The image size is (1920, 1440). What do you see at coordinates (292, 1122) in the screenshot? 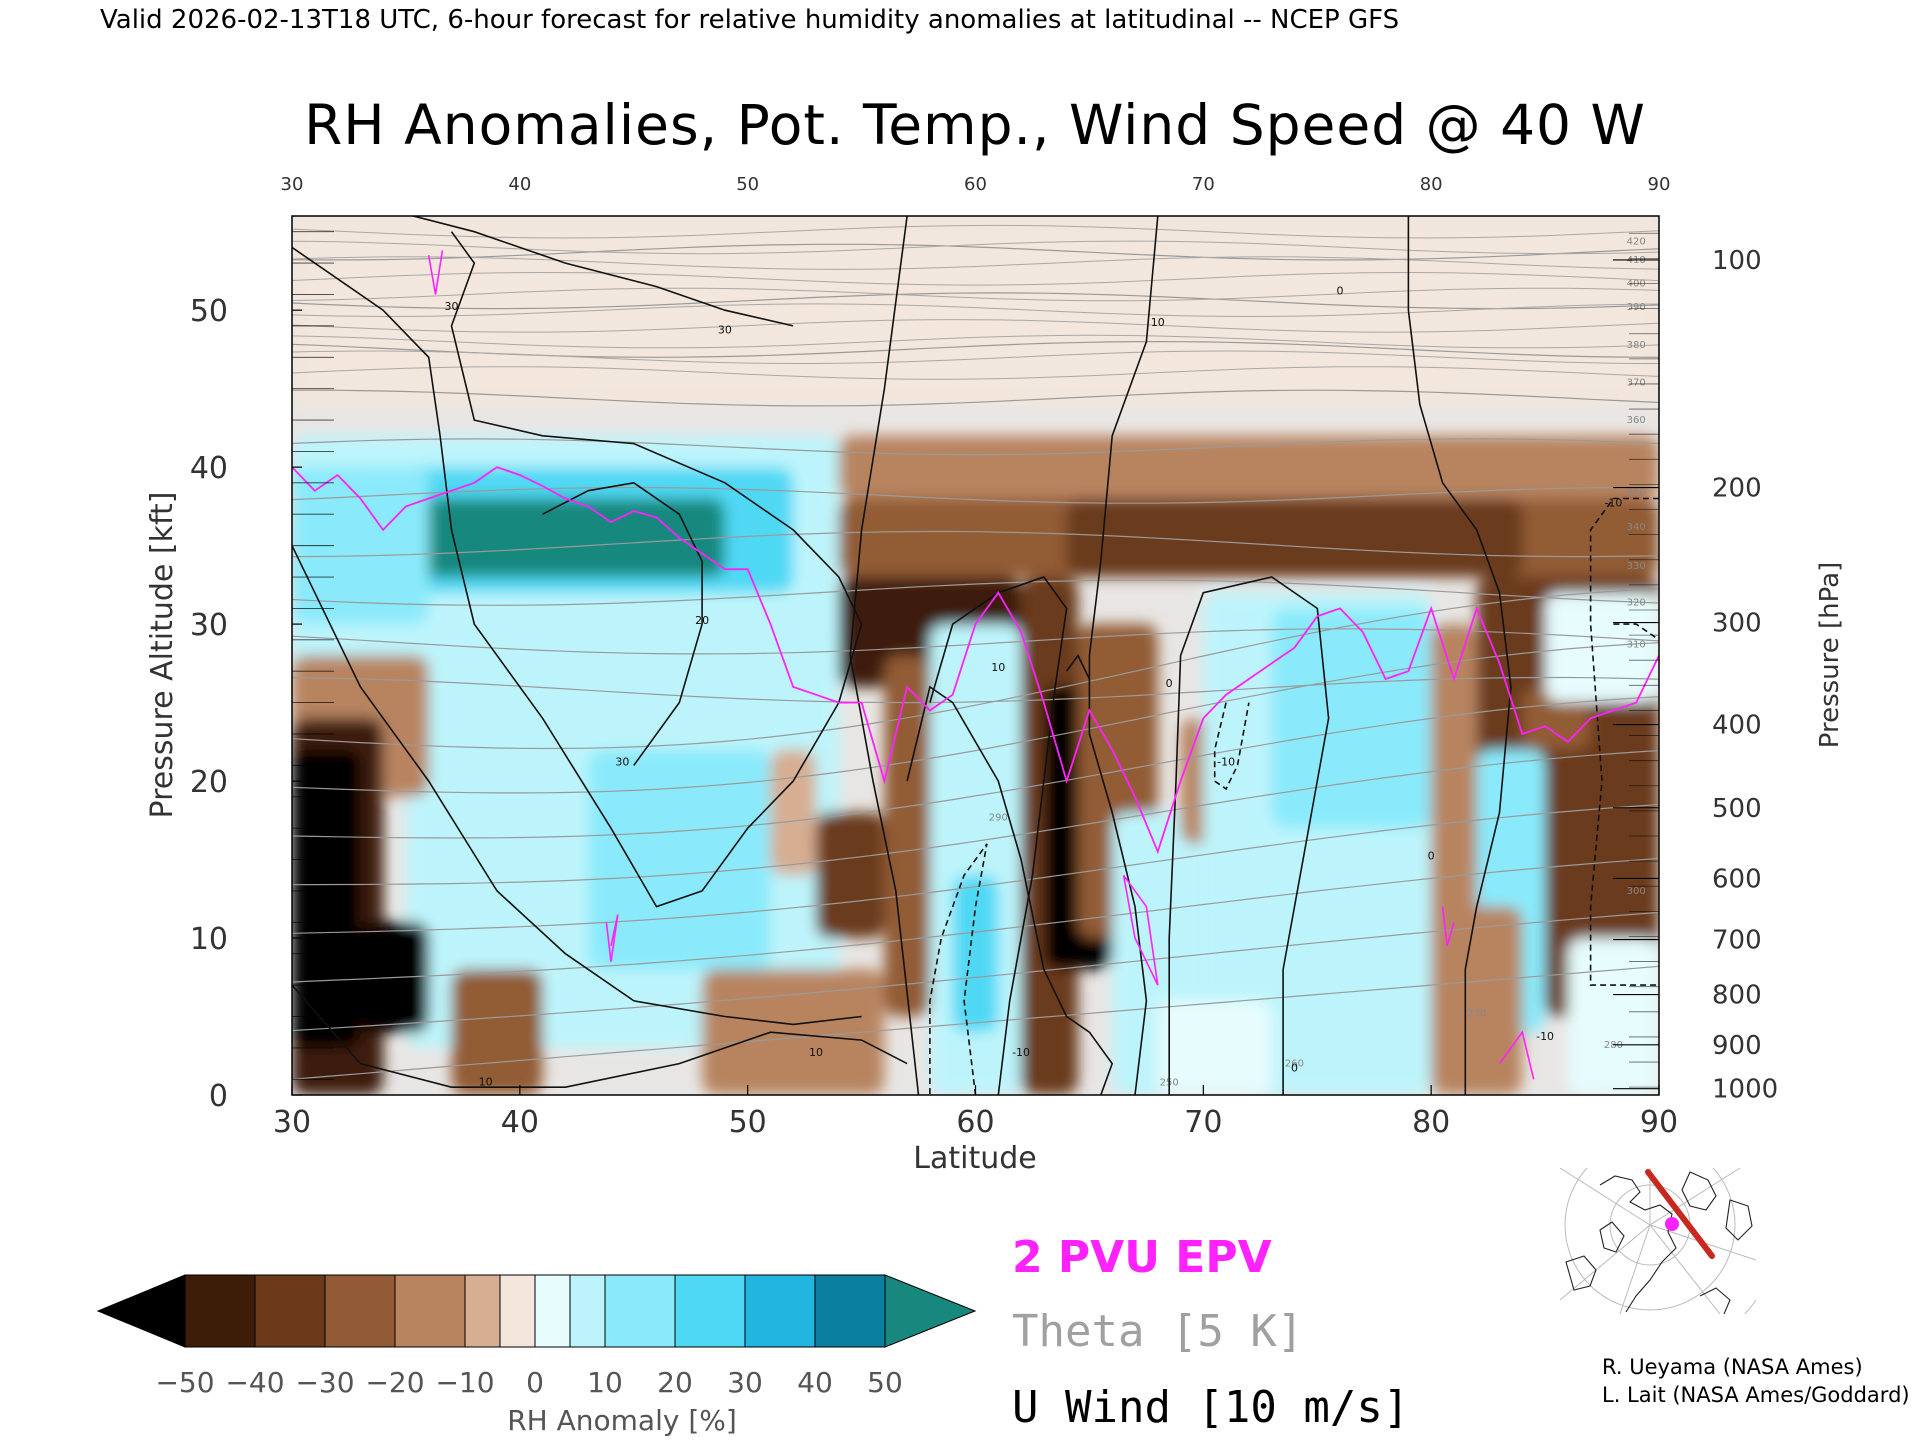
I see `x-tick-label: 30` at bounding box center [292, 1122].